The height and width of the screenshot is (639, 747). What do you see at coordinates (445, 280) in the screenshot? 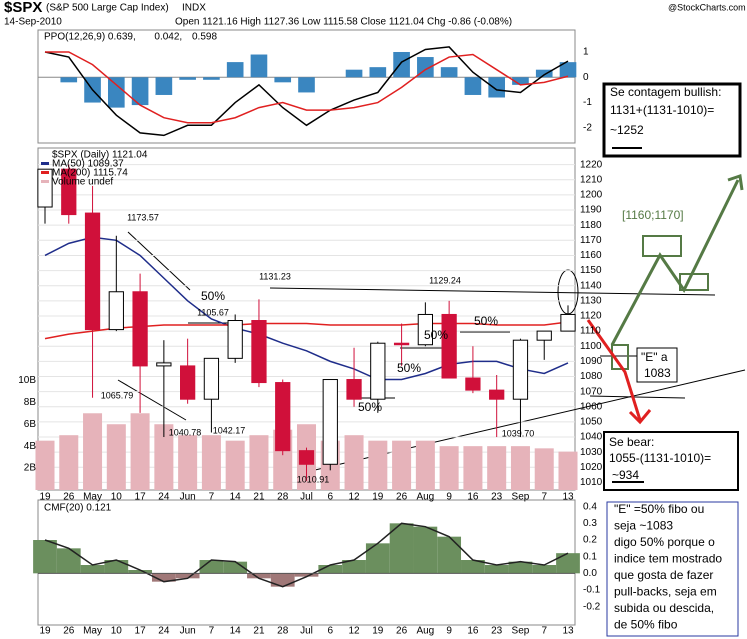
I see `price-annotation: 1129.24` at bounding box center [445, 280].